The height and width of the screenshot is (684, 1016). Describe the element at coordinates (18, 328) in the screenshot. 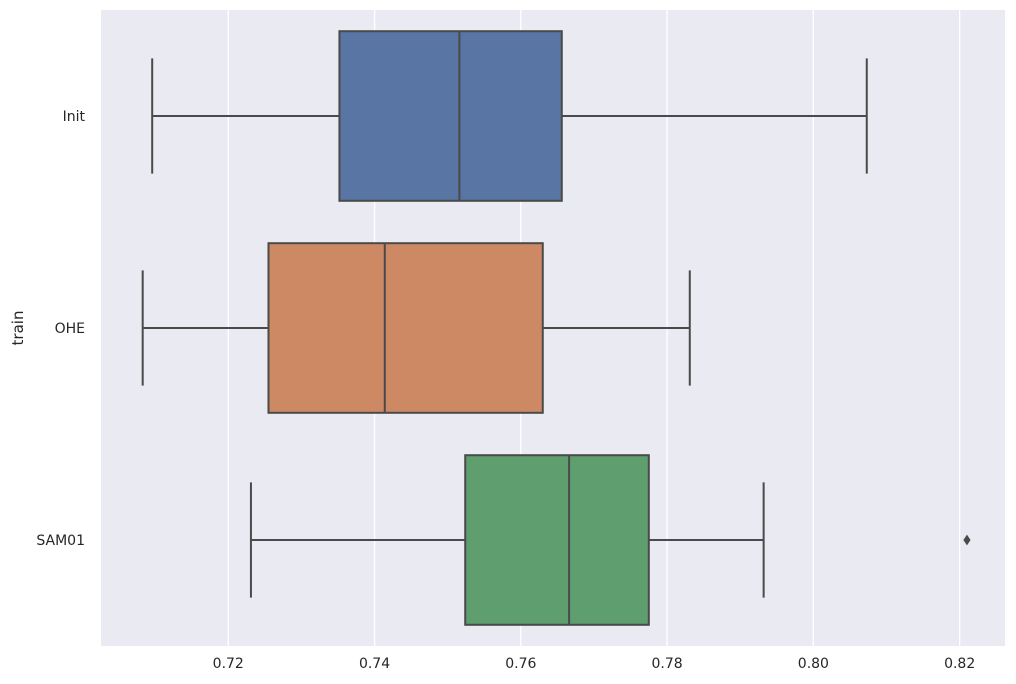

I see `y-axis-label: train` at that location.